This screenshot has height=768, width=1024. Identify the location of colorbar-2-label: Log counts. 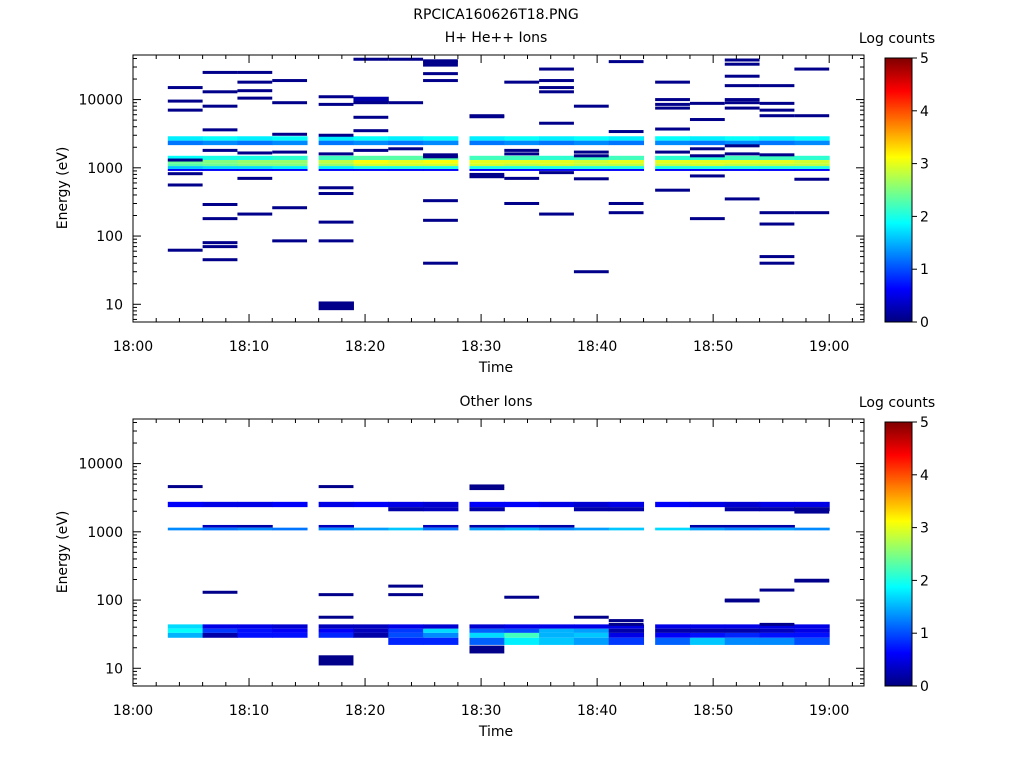
(897, 403).